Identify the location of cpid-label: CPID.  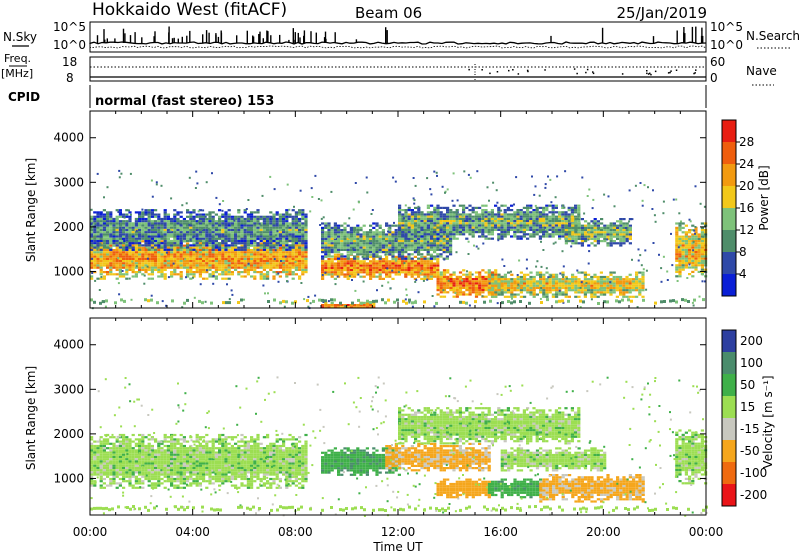
(24, 97).